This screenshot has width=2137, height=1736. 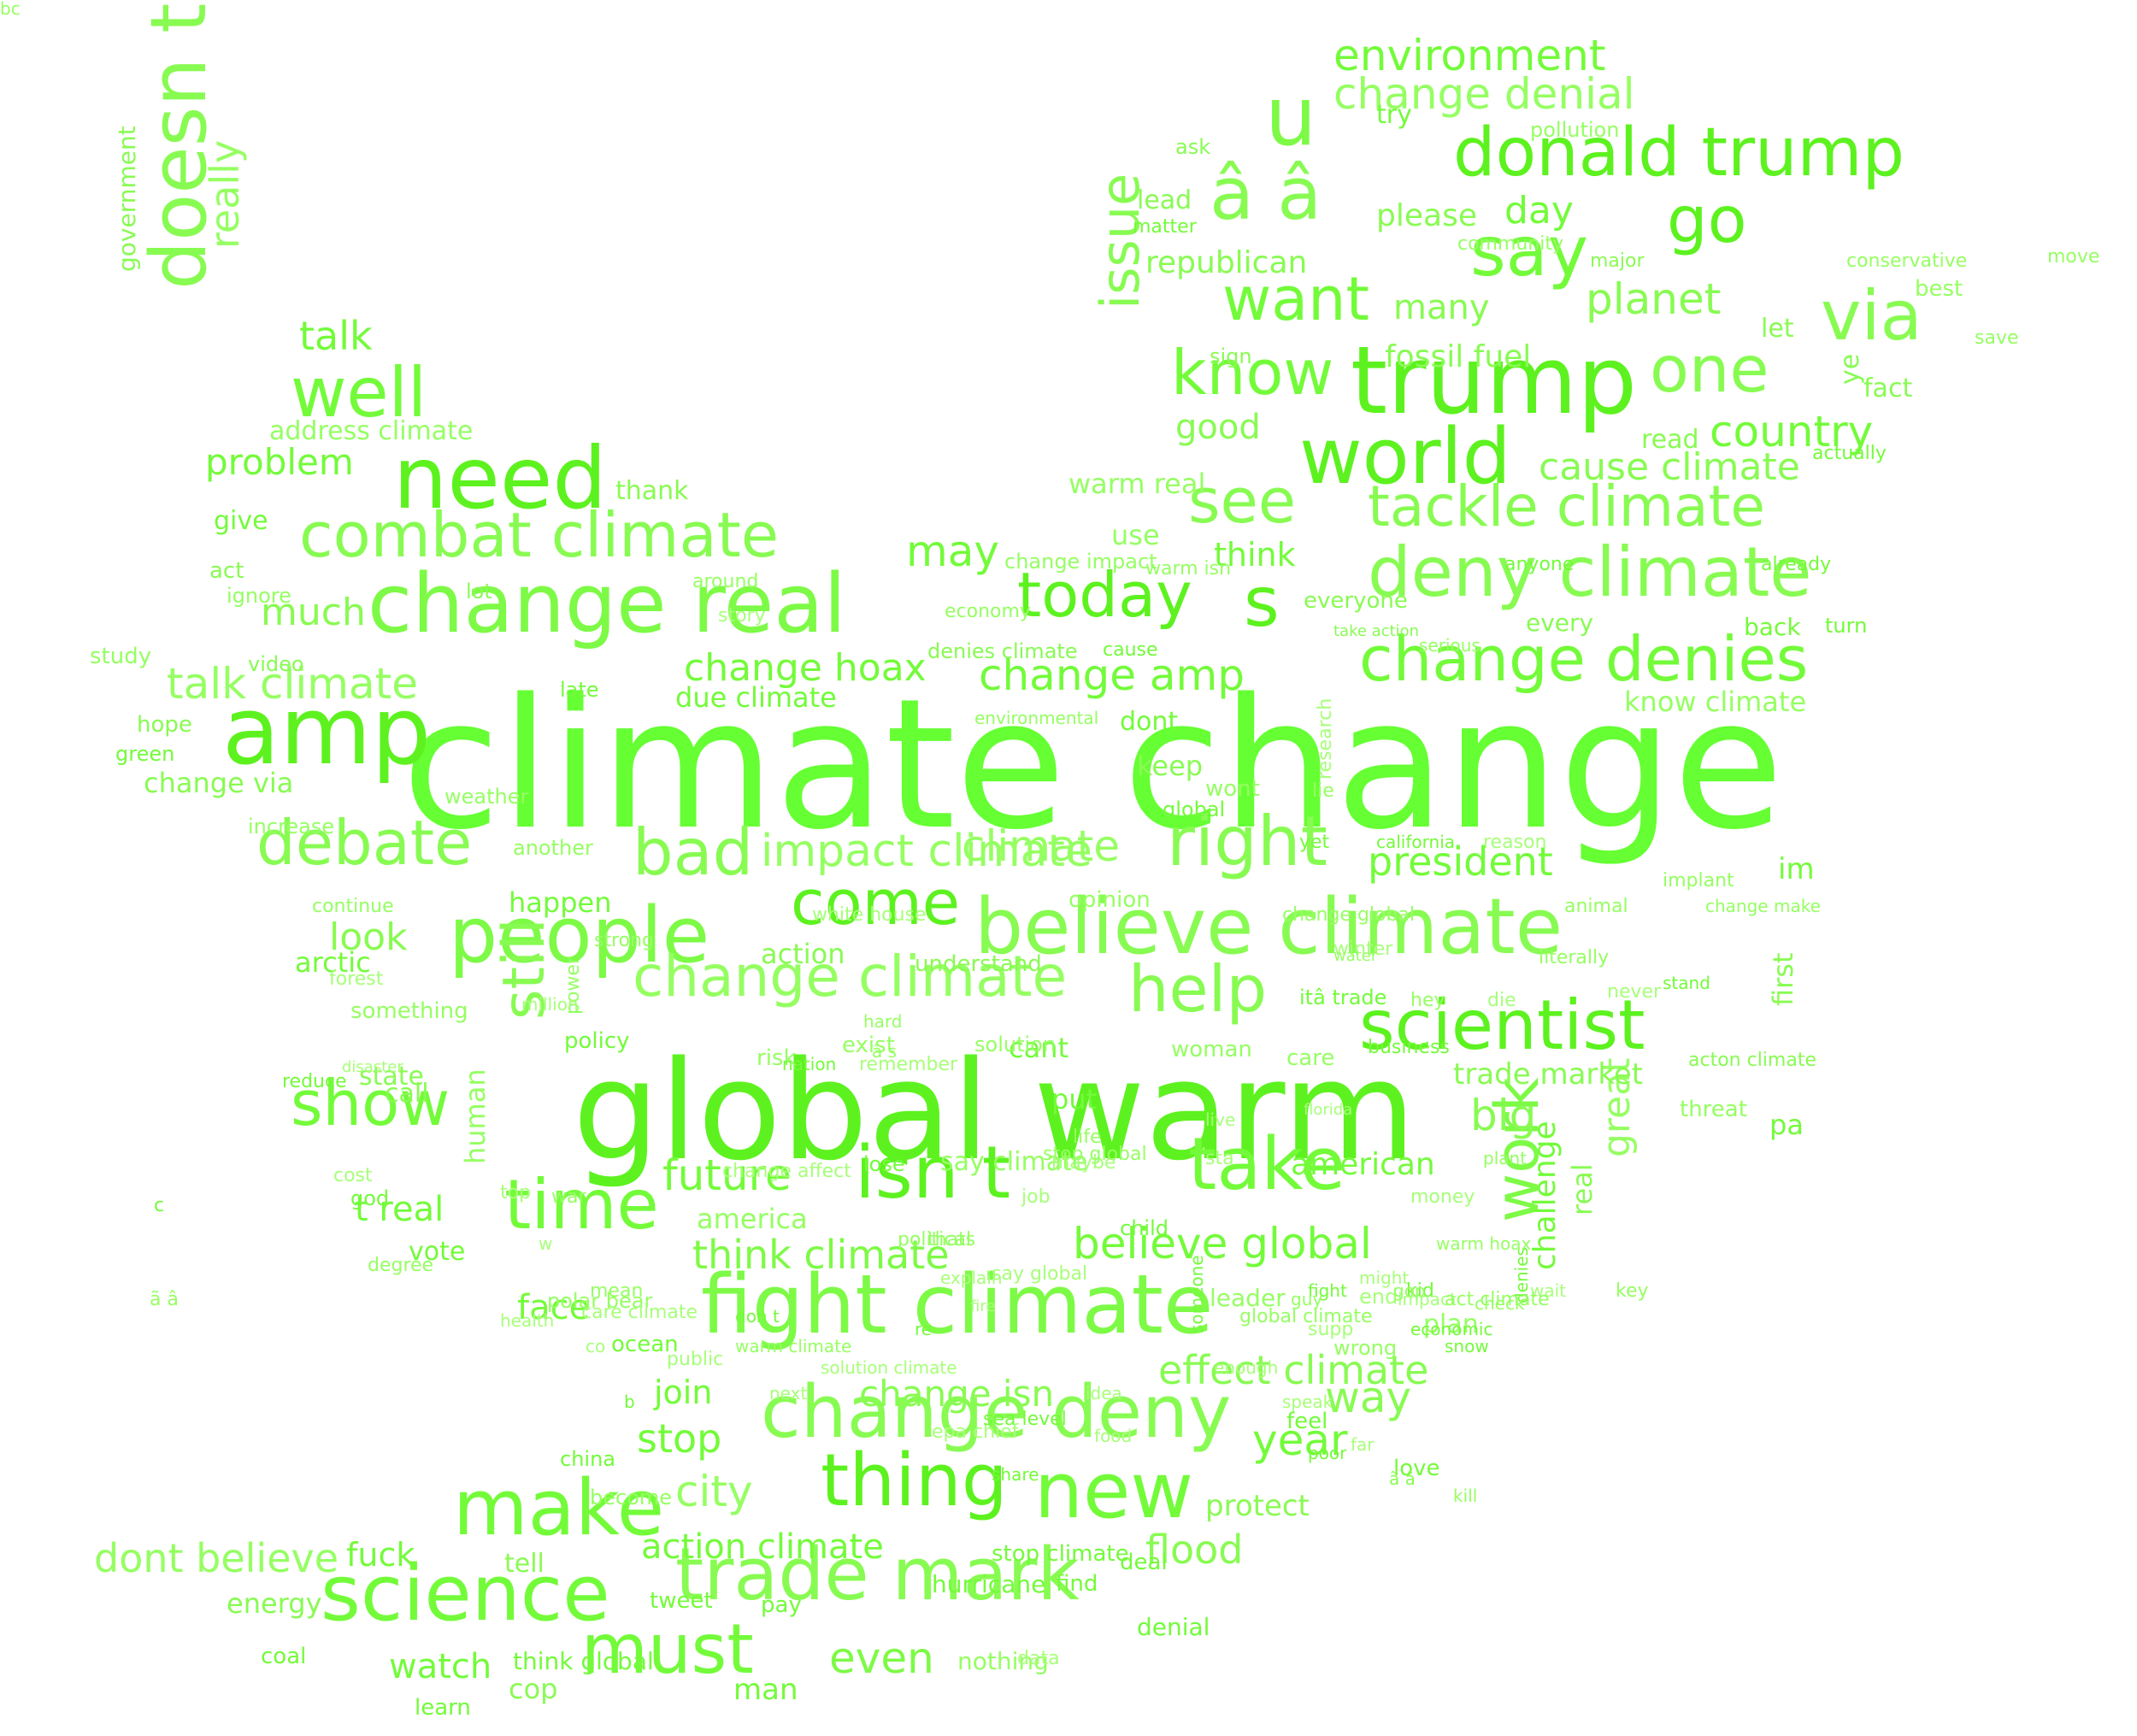 What do you see at coordinates (1451, 1324) in the screenshot?
I see `cloud-word: plan` at bounding box center [1451, 1324].